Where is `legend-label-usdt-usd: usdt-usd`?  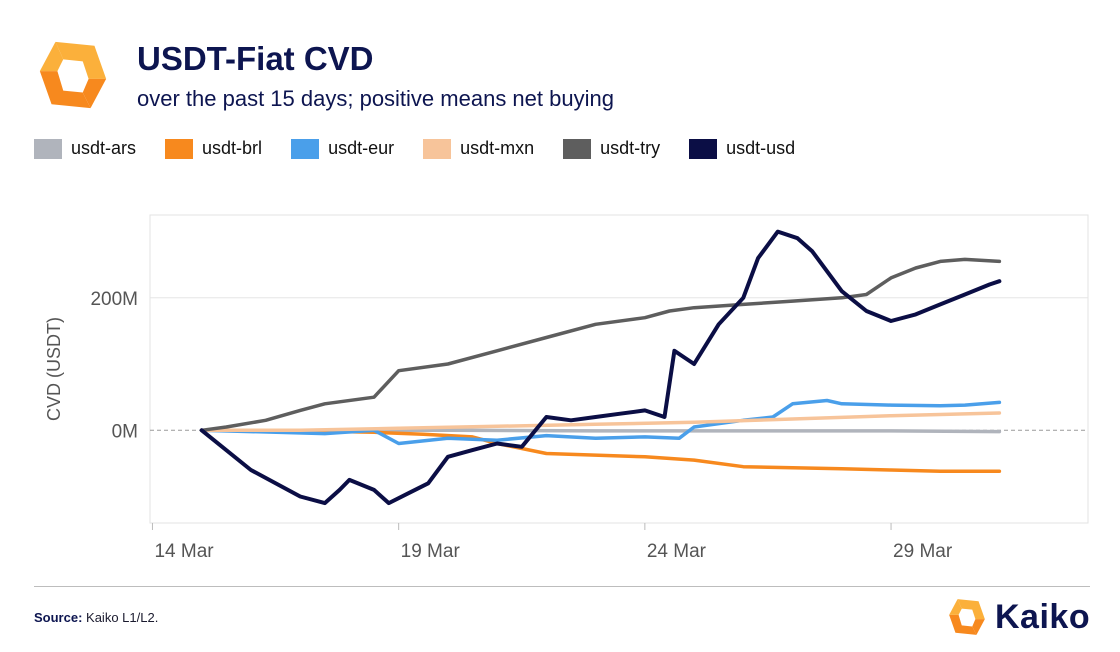 legend-label-usdt-usd: usdt-usd is located at coordinates (761, 148).